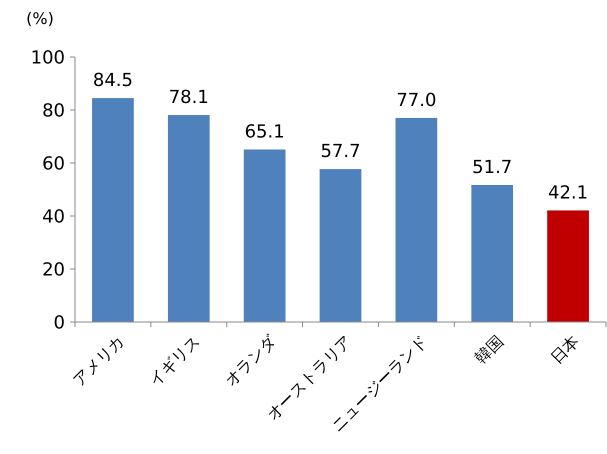 The width and height of the screenshot is (607, 454). Describe the element at coordinates (250, 360) in the screenshot. I see `x-tick-label: オランダ` at that location.